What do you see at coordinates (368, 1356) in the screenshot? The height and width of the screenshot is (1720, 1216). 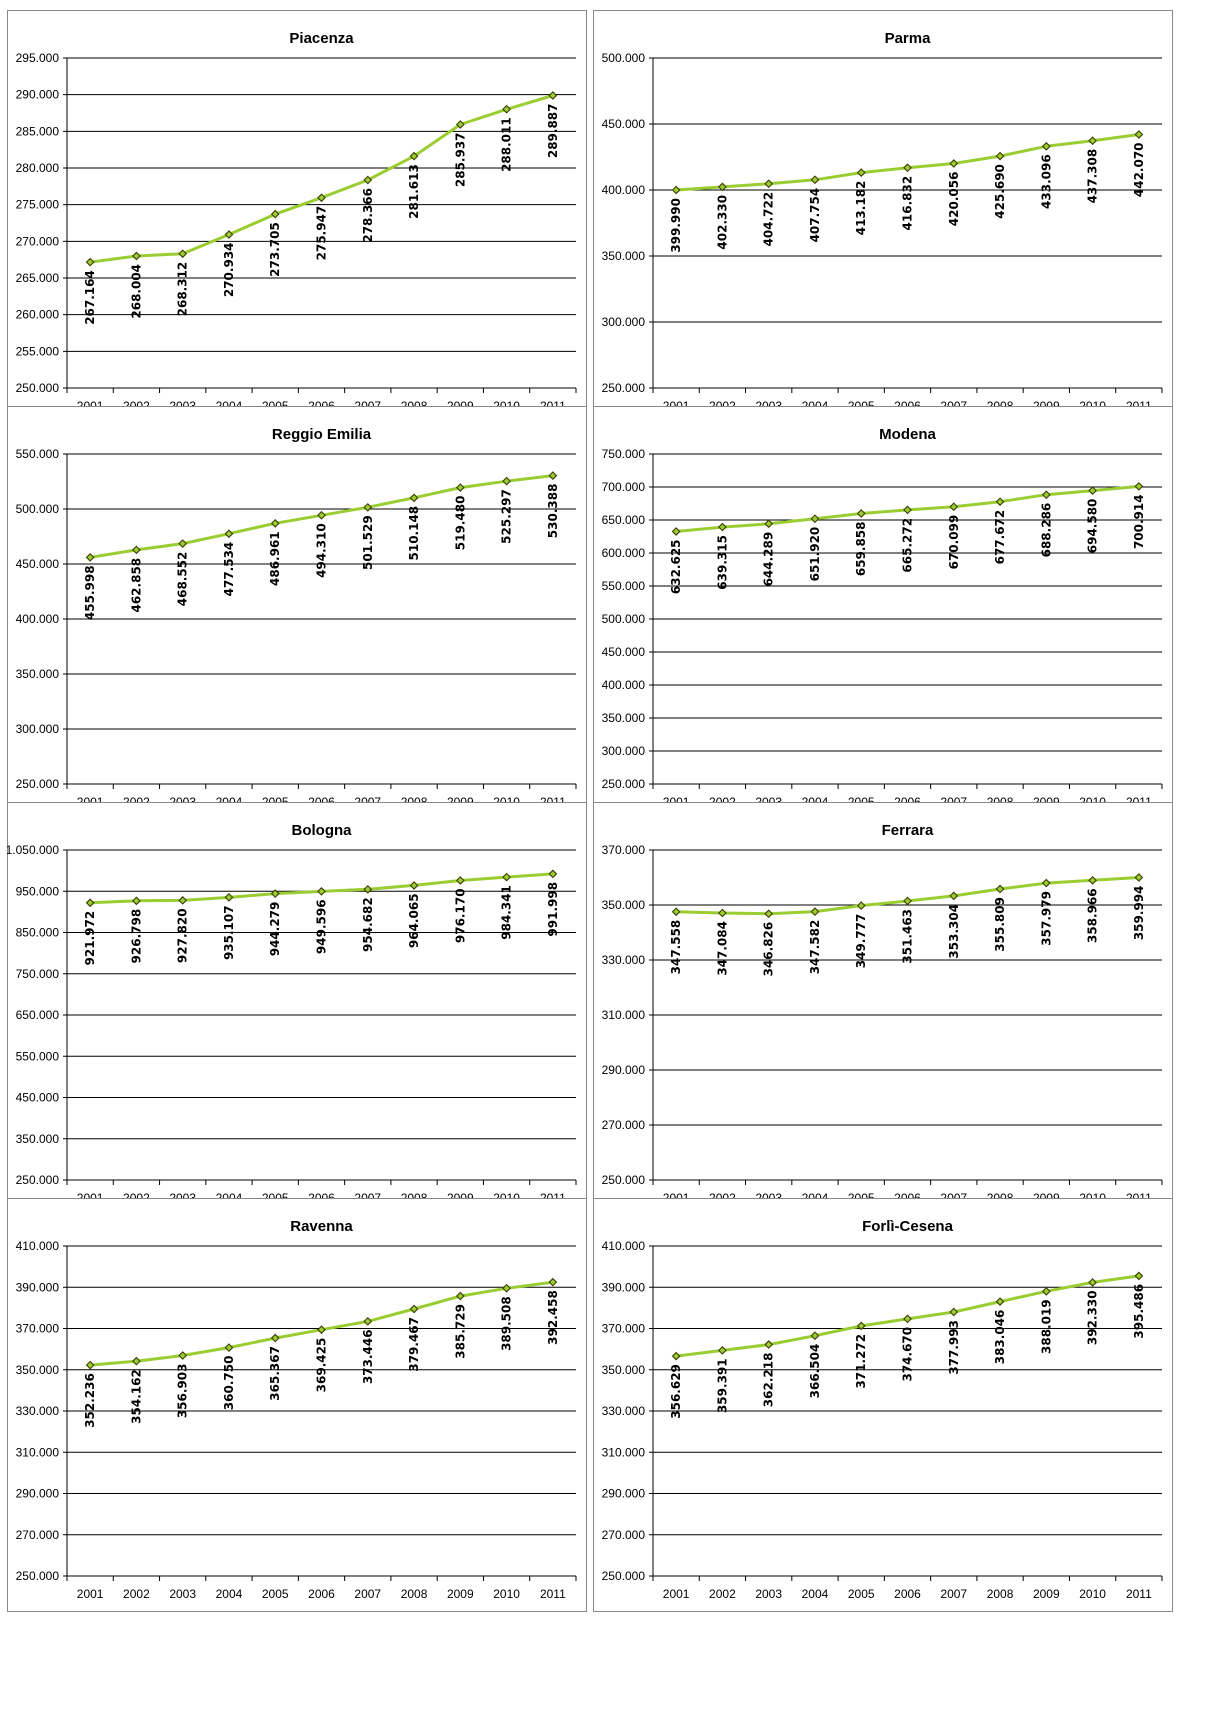 I see `data-label: 373.446` at bounding box center [368, 1356].